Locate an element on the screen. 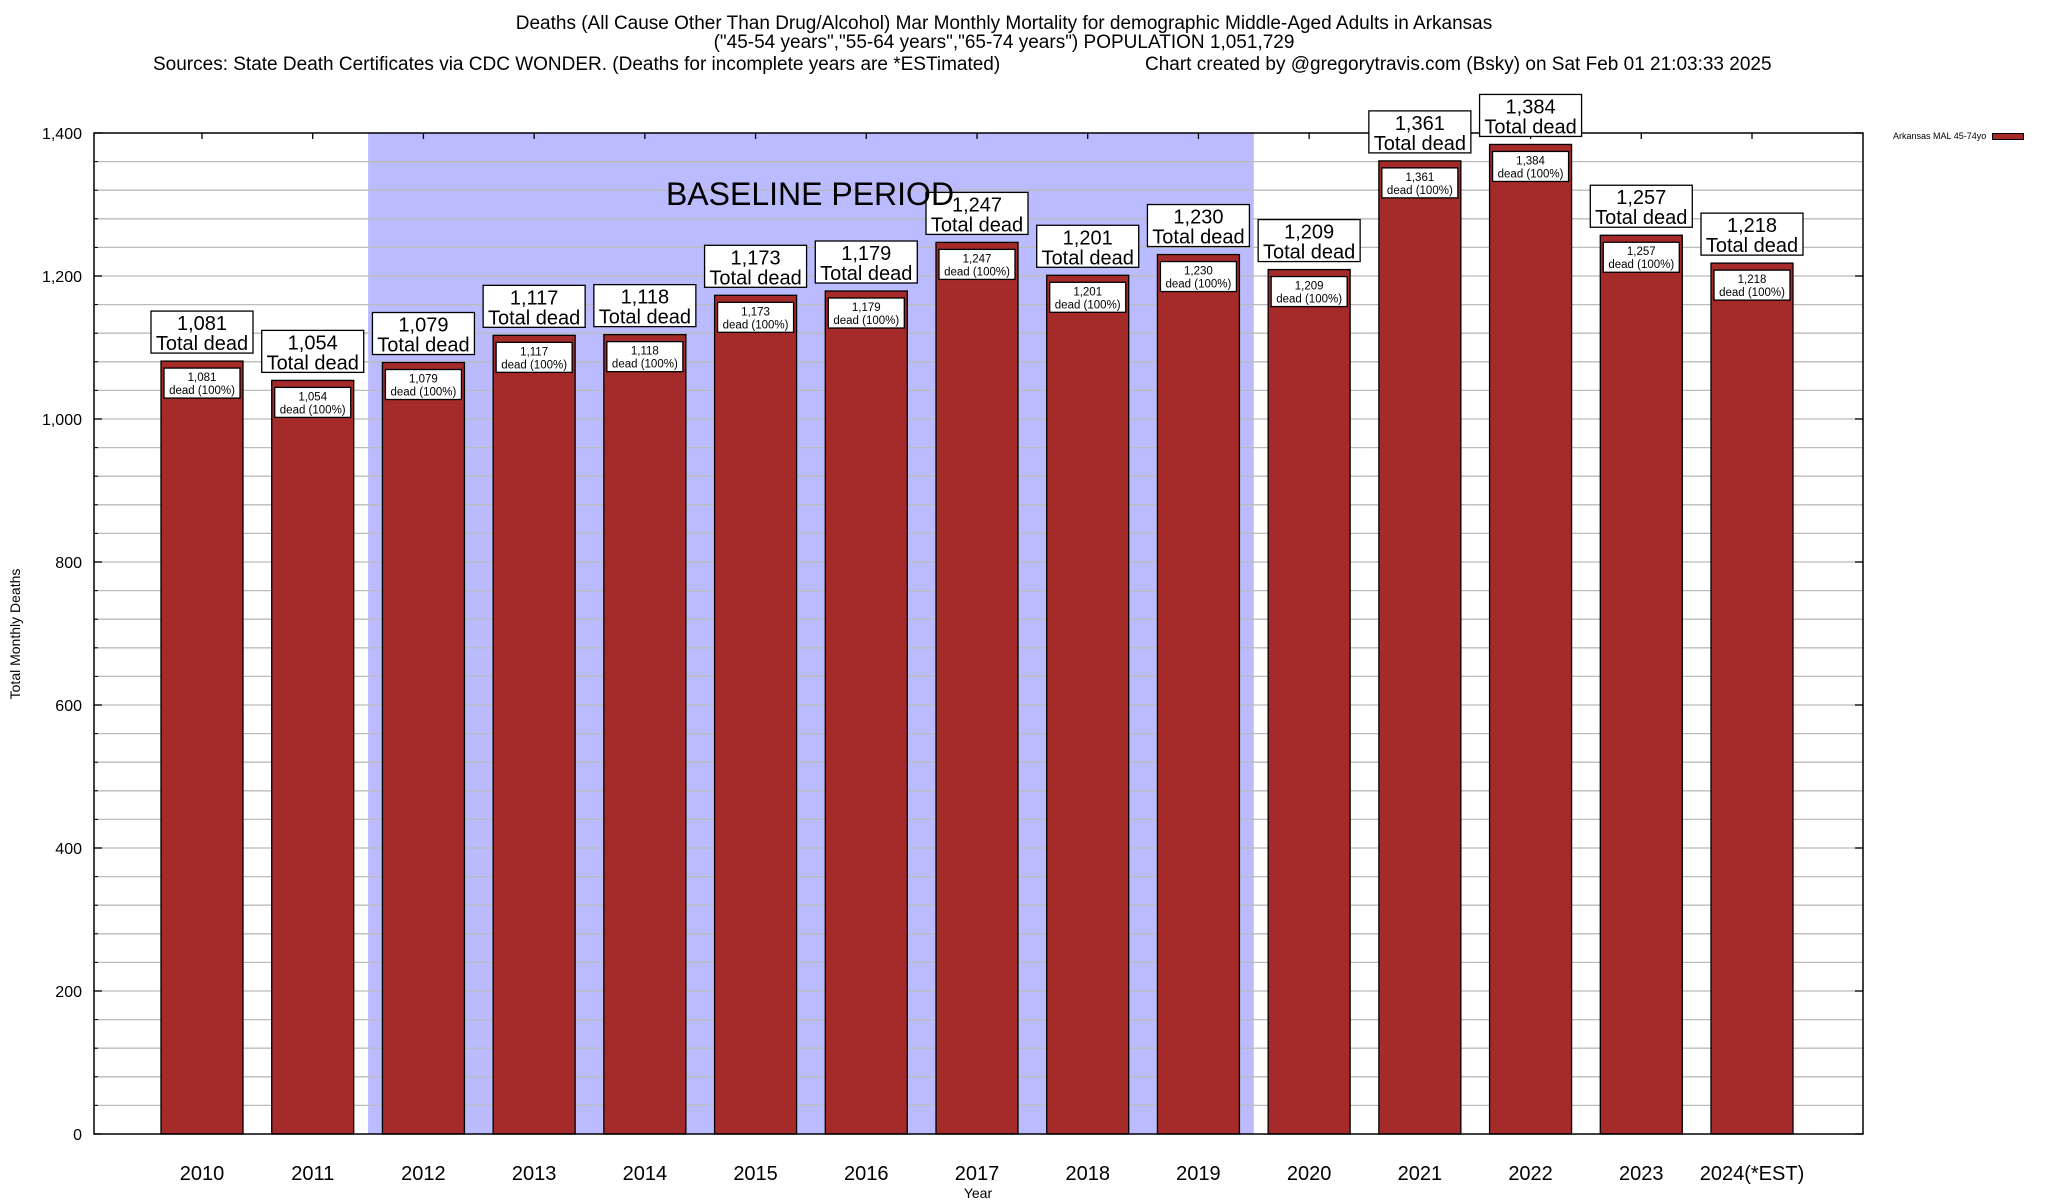 The height and width of the screenshot is (1200, 2048). y-tick-label: 0 is located at coordinates (77, 1135).